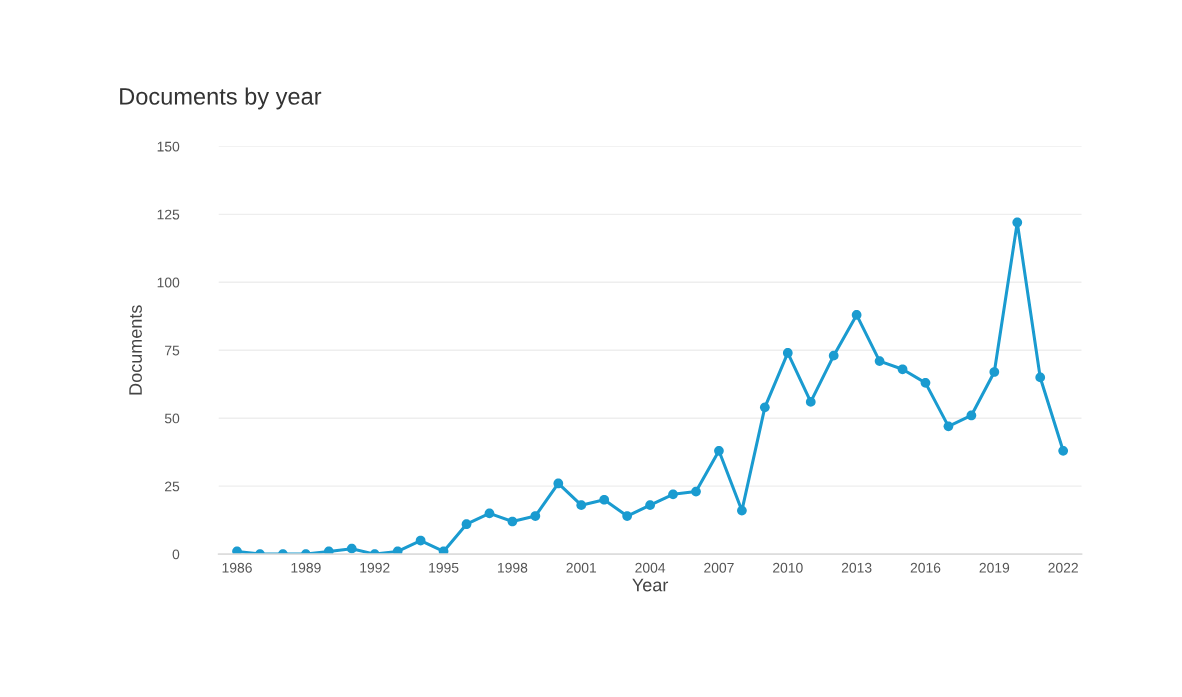 This screenshot has height=697, width=1182. I want to click on x-tick-label: 2013, so click(856, 567).